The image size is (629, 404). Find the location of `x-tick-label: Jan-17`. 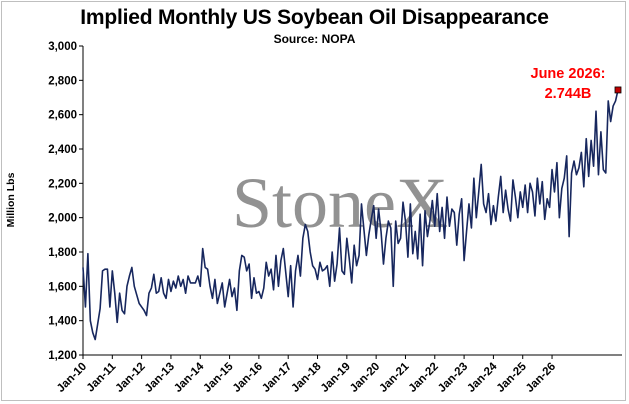

x-tick-label: Jan-17 is located at coordinates (277, 378).